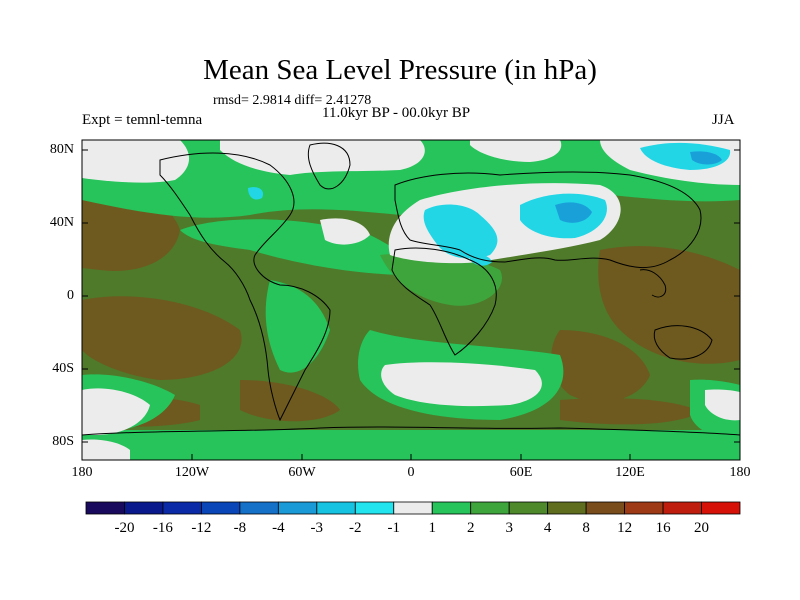  Describe the element at coordinates (116, 411) in the screenshot. I see `field-grey-sw` at that location.